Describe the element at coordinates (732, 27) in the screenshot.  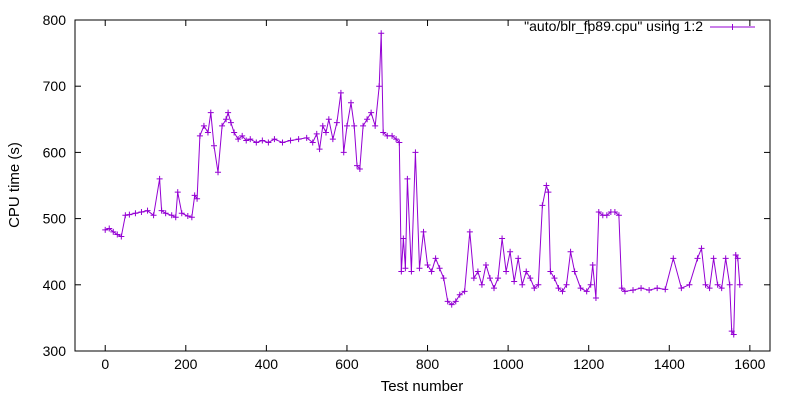
I see `legend-marker-plus` at that location.